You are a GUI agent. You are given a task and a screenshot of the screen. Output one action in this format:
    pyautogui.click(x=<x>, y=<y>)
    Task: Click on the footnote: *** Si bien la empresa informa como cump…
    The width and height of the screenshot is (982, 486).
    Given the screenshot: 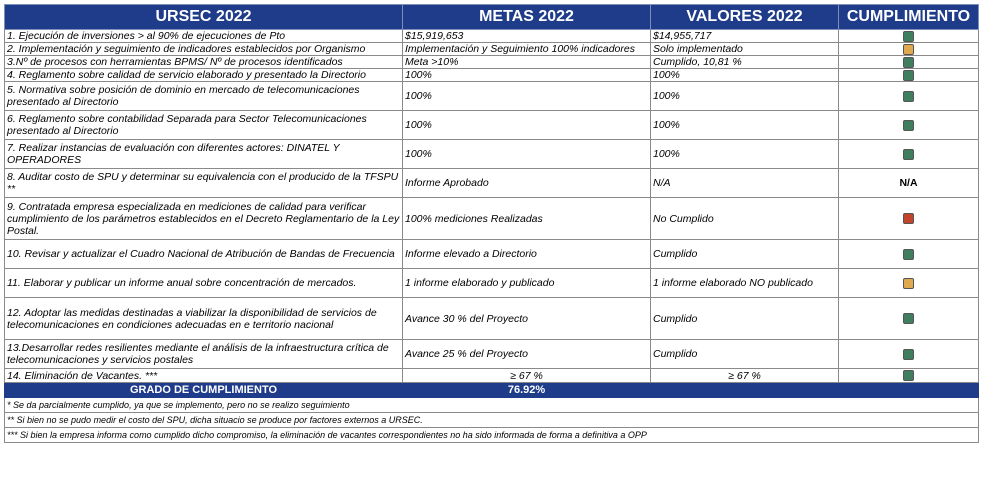 What is the action you would take?
    pyautogui.click(x=491, y=435)
    